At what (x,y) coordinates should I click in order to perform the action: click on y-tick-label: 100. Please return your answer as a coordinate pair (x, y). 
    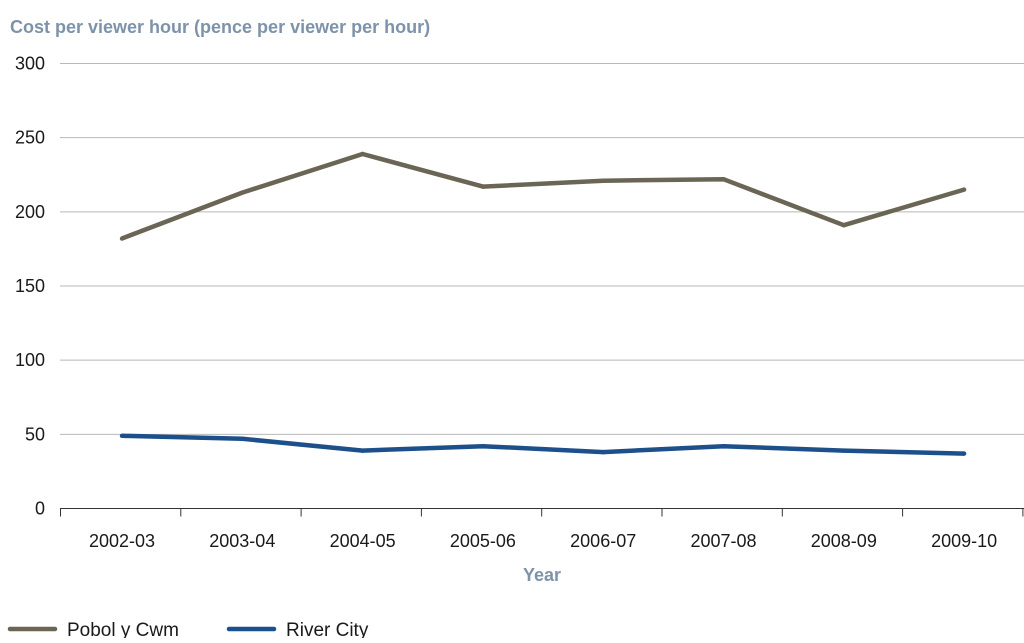
    Looking at the image, I should click on (30, 360).